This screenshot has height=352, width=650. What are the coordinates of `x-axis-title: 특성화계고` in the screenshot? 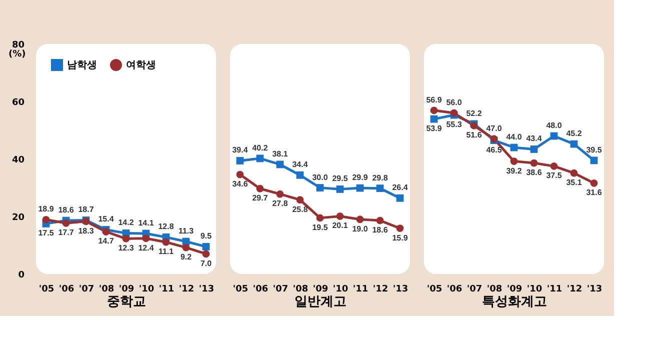 It's located at (514, 302).